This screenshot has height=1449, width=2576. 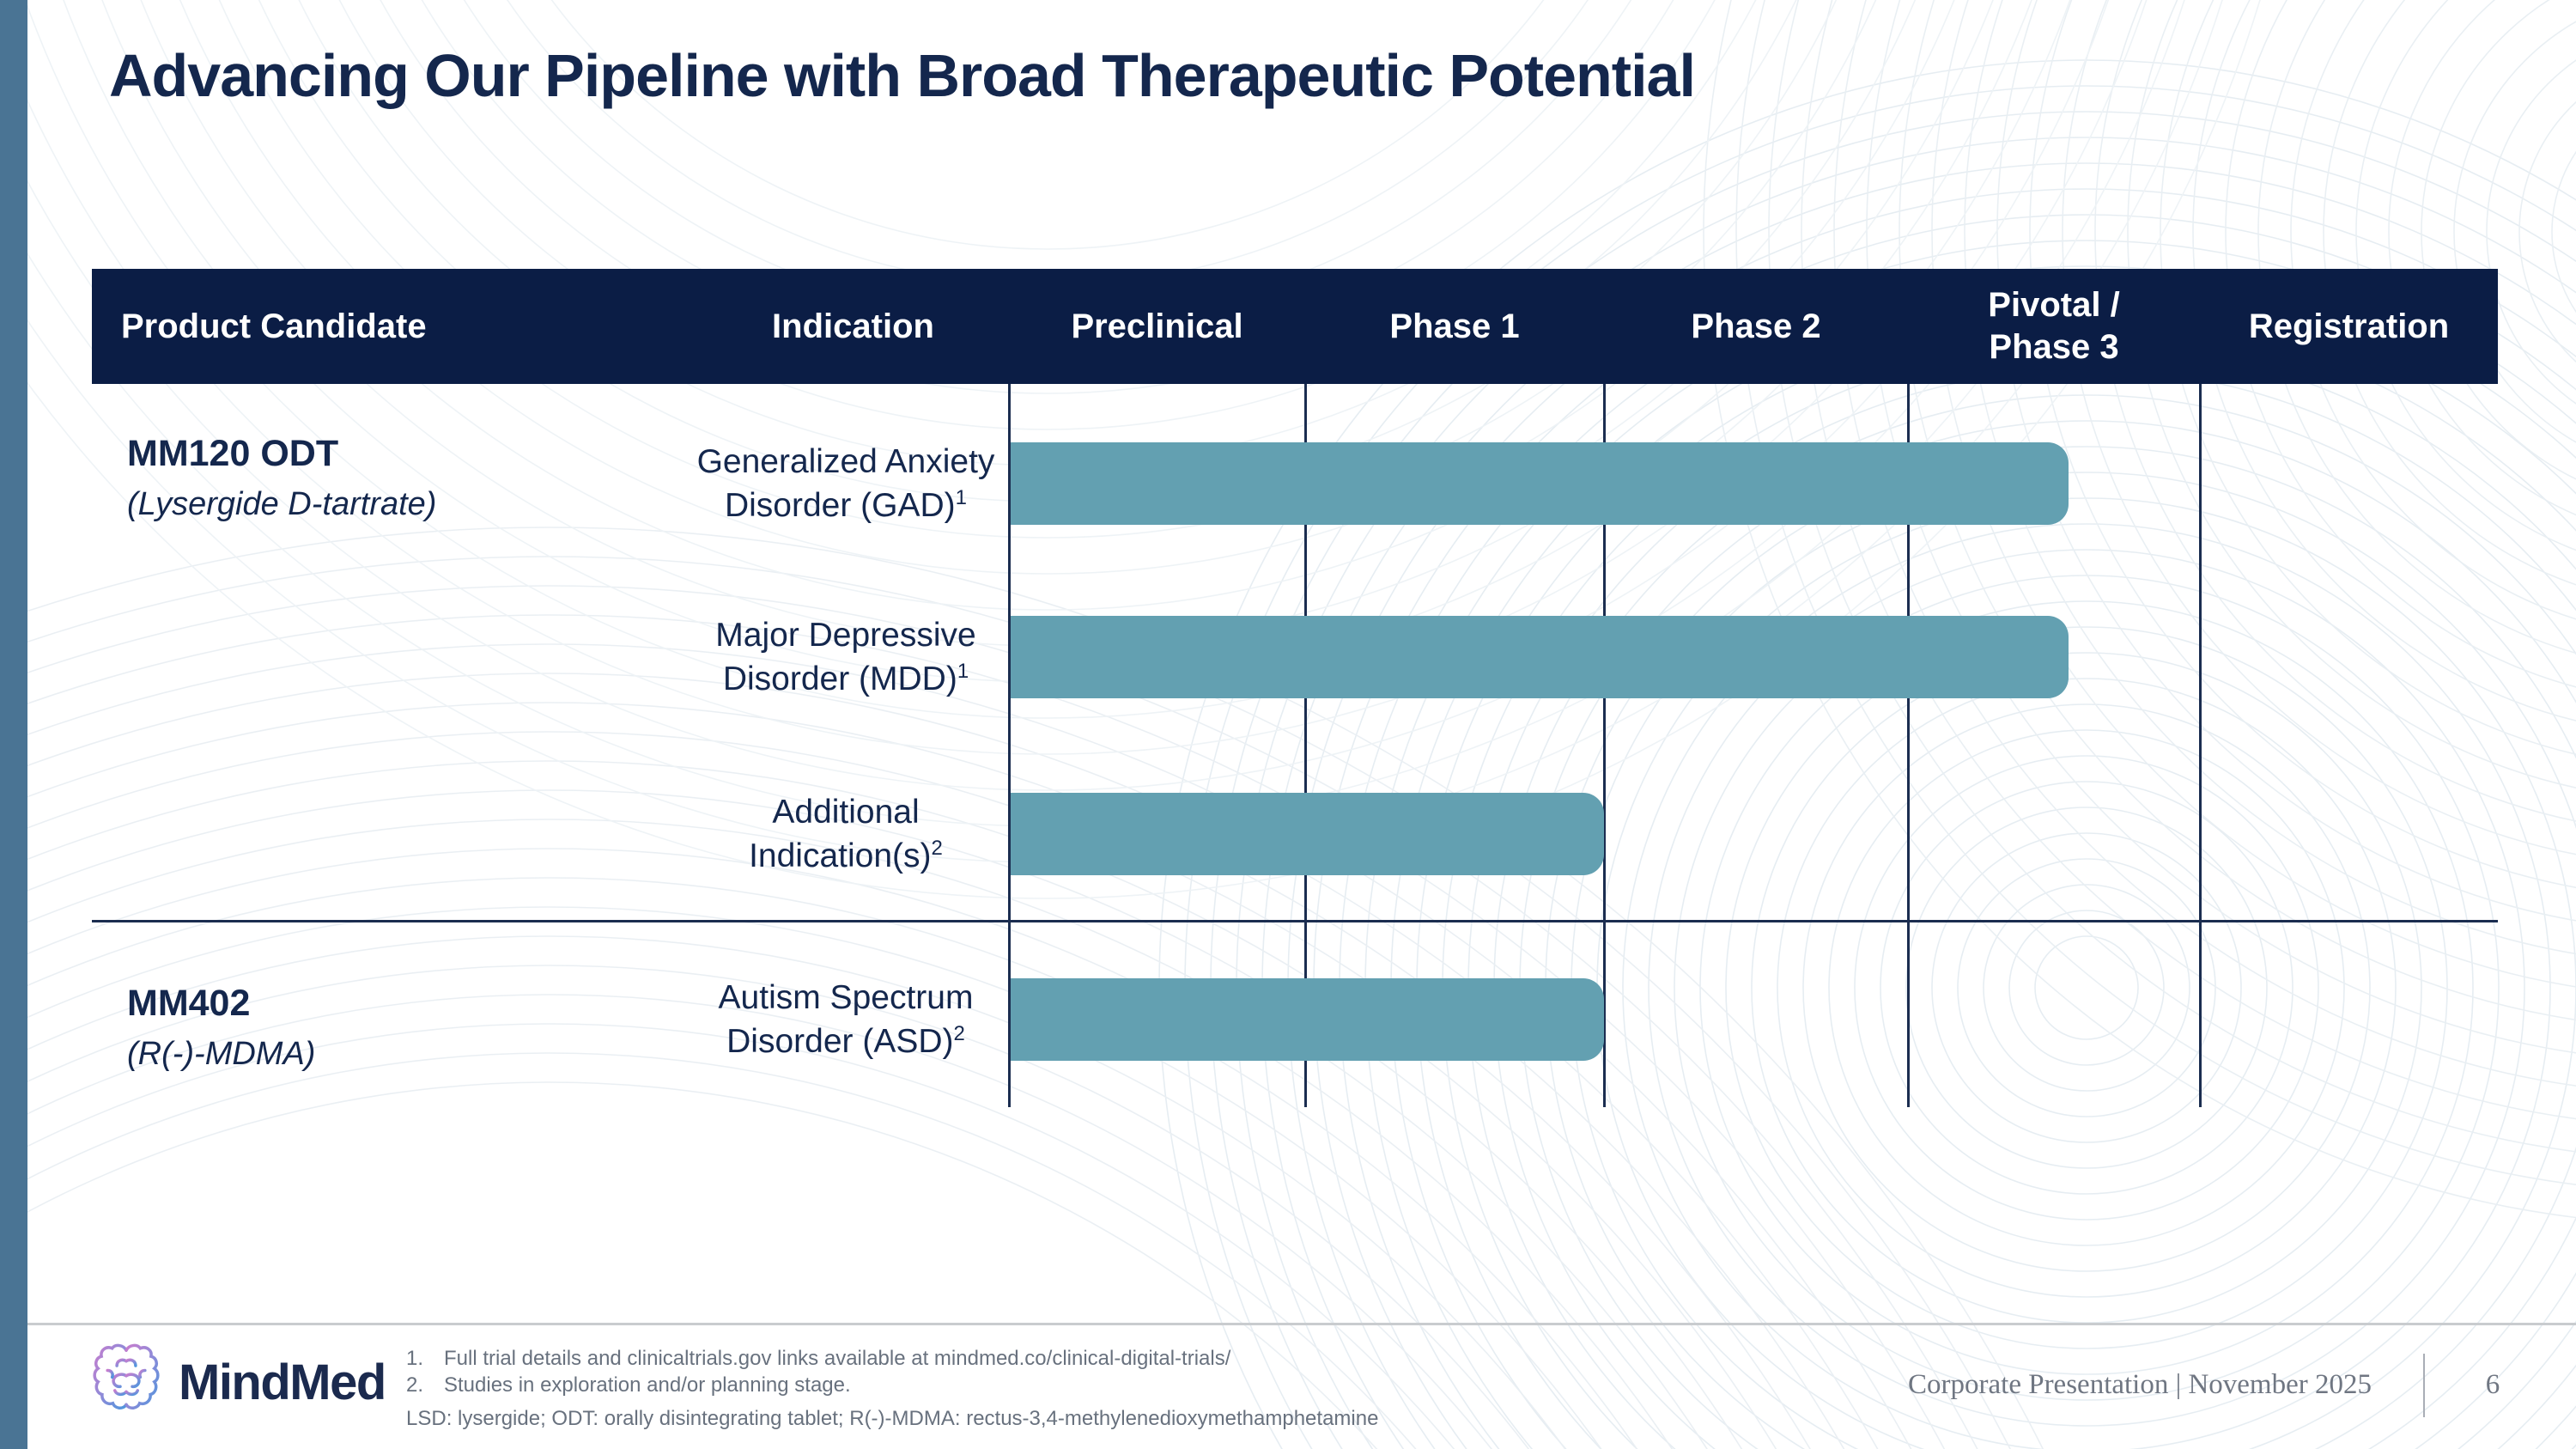 What do you see at coordinates (282, 1382) in the screenshot?
I see `mindmed-wordmark: MindMed` at bounding box center [282, 1382].